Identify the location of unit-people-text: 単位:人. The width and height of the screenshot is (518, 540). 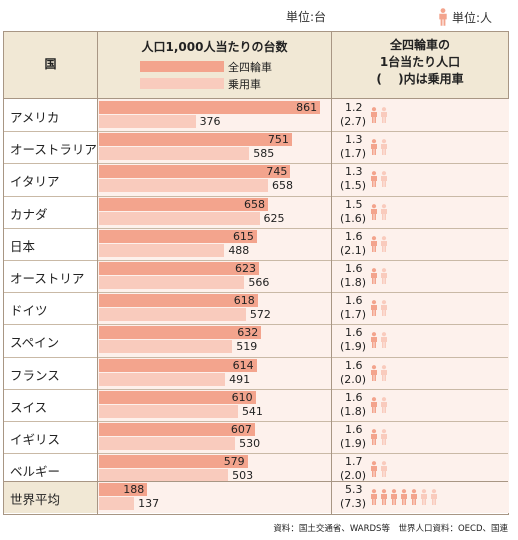
(472, 17).